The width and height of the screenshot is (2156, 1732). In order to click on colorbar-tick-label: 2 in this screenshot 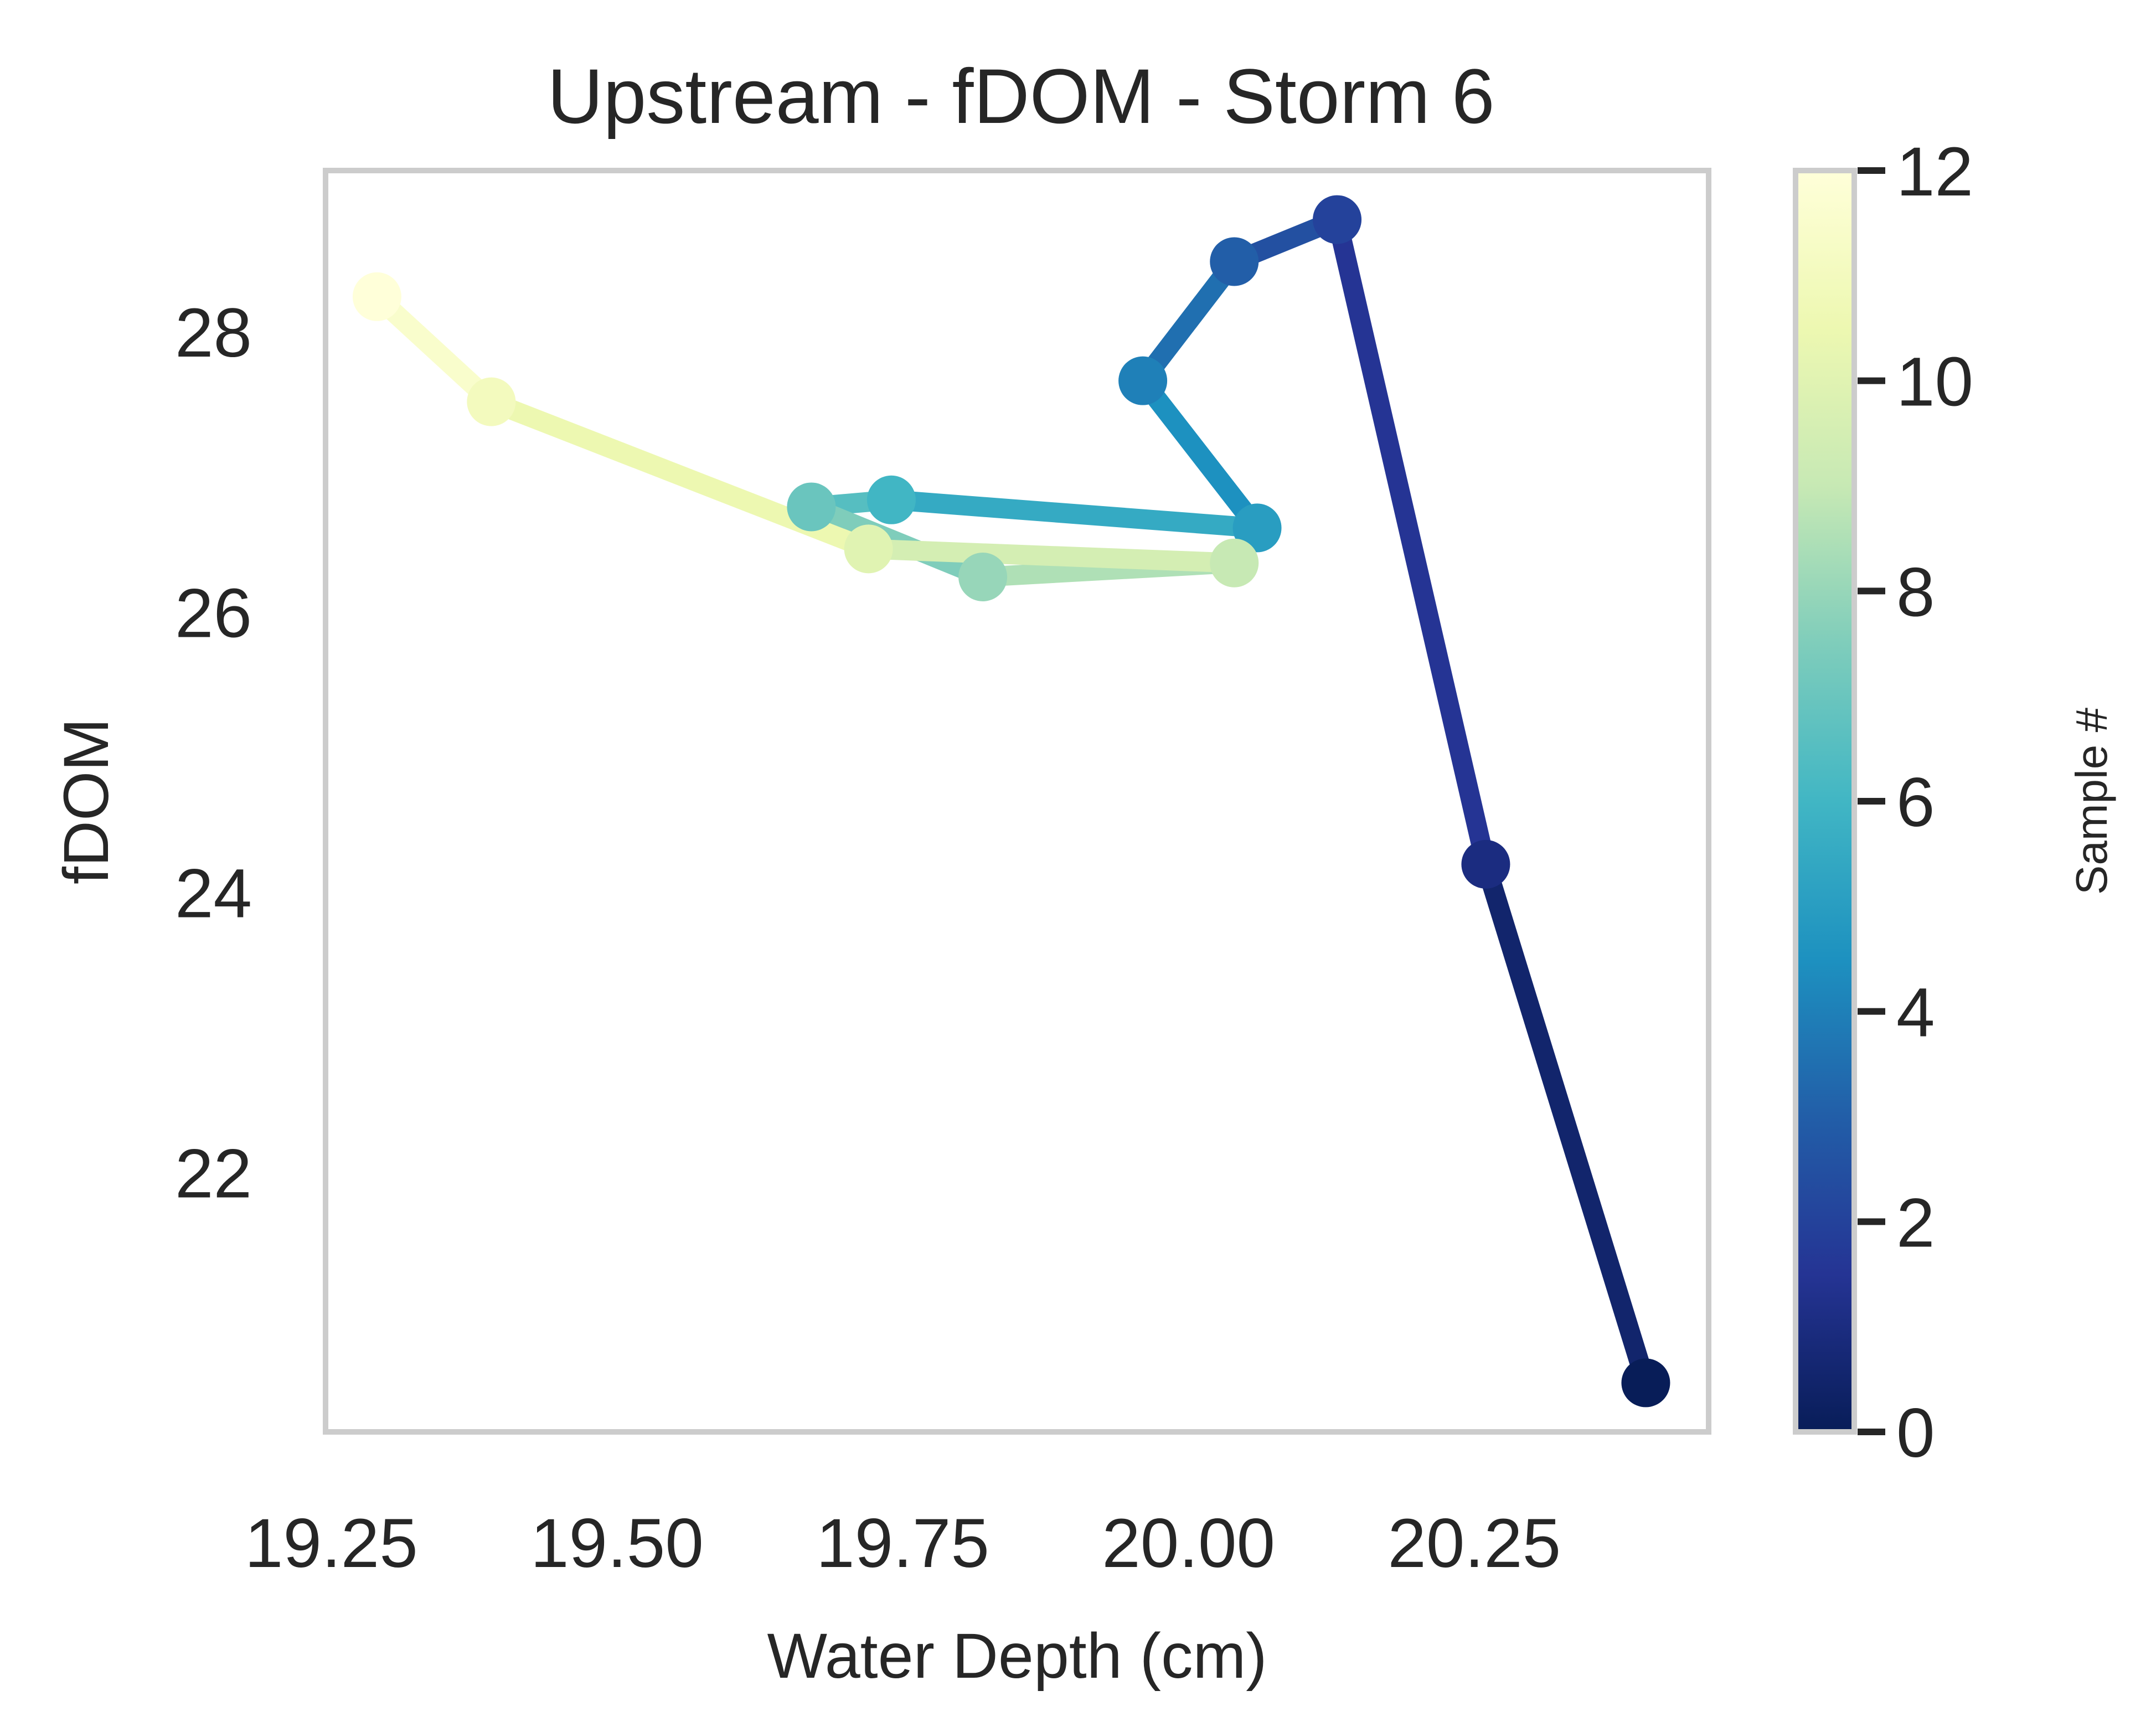, I will do `click(1915, 1222)`.